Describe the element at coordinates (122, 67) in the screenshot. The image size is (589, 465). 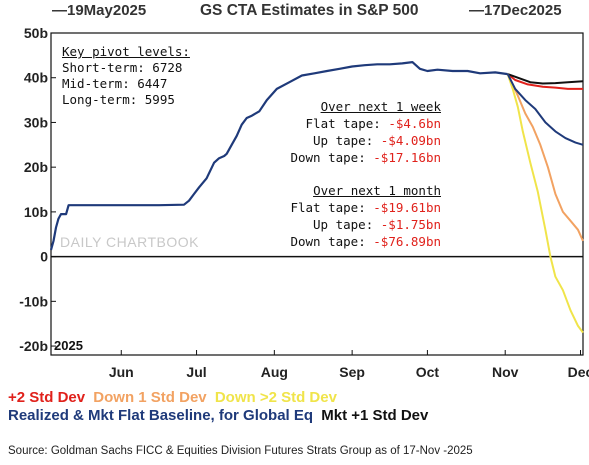
I see `pivot-short: Short-term: 6728` at that location.